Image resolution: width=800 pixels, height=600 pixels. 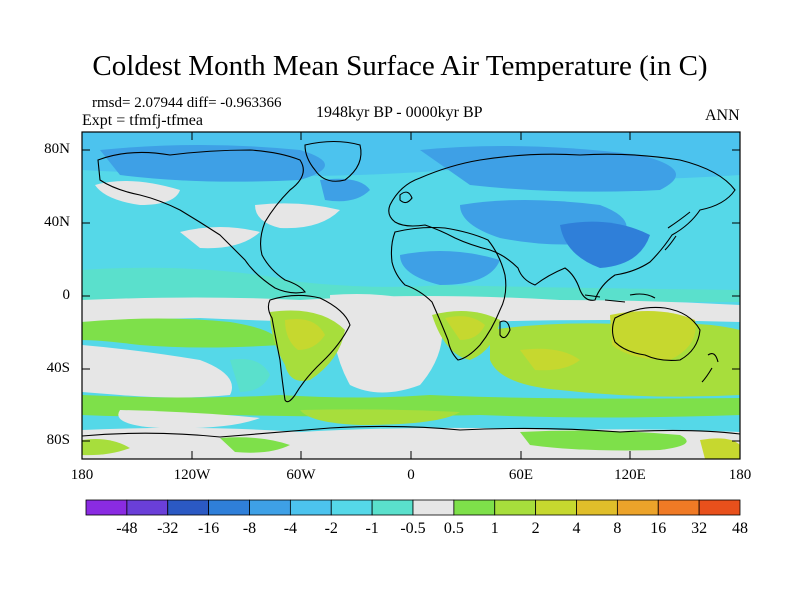 I want to click on colorbar-label: 16, so click(x=658, y=528).